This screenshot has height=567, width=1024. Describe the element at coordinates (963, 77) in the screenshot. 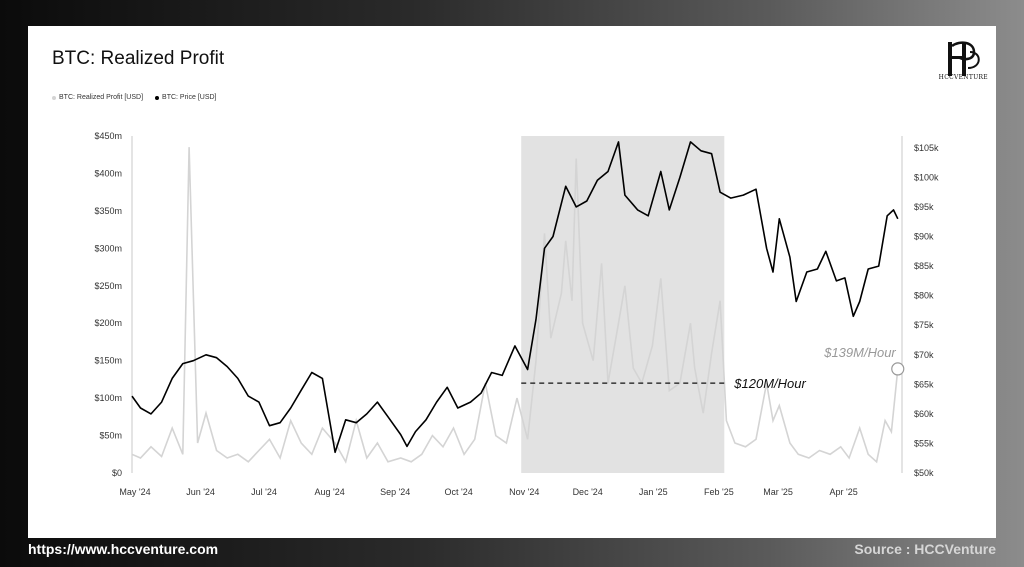

I see `logo-text: HCCVENTURE` at that location.